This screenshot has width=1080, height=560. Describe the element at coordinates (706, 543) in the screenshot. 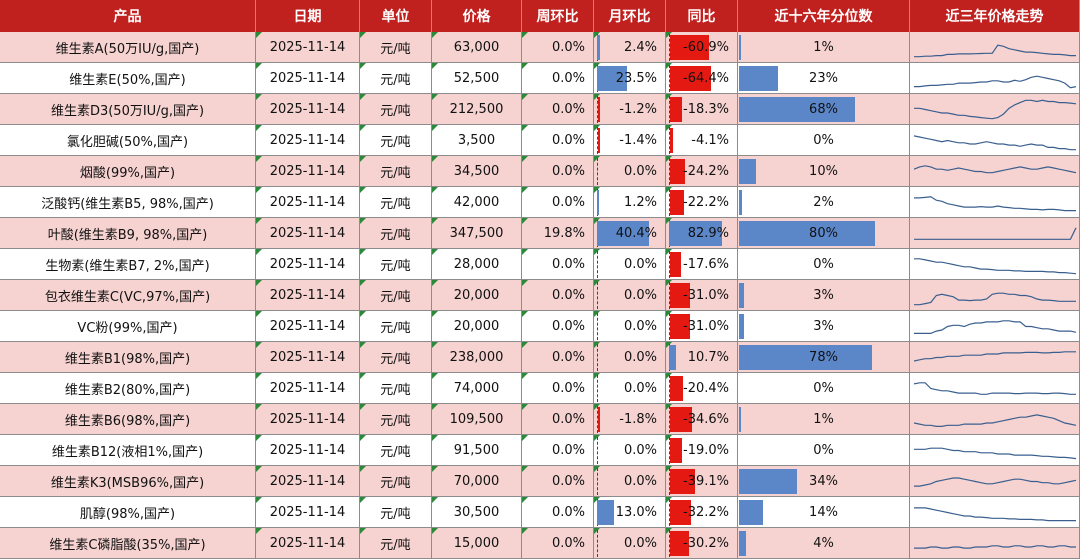

I see `cell-text-yoy: -30.2%` at that location.